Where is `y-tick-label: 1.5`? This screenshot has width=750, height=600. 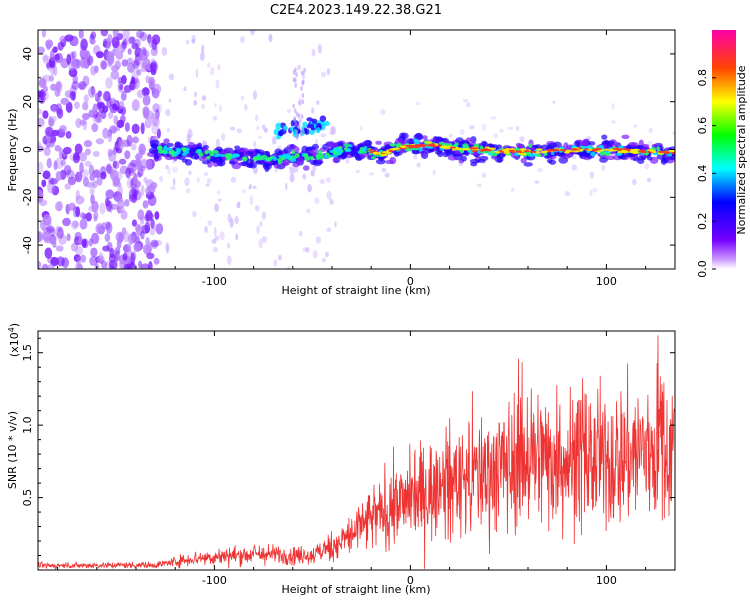 y-tick-label: 1.5 is located at coordinates (27, 353).